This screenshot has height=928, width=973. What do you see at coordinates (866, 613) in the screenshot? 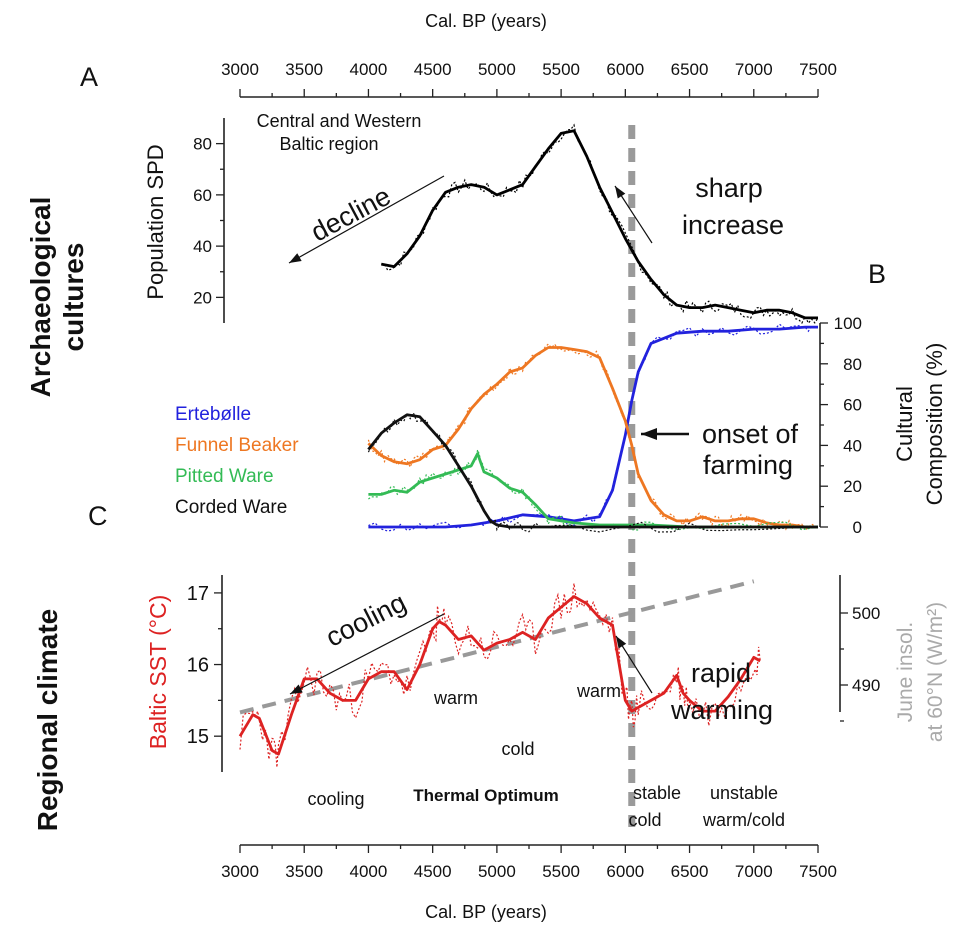
I see `panel-c-y2-tick-label-500: 500` at bounding box center [866, 613].